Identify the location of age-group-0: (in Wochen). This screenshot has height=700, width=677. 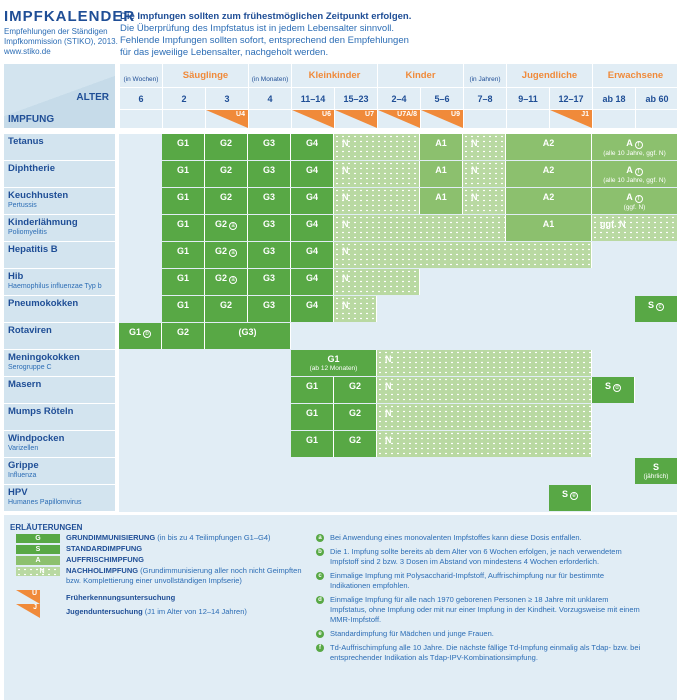
(140, 75).